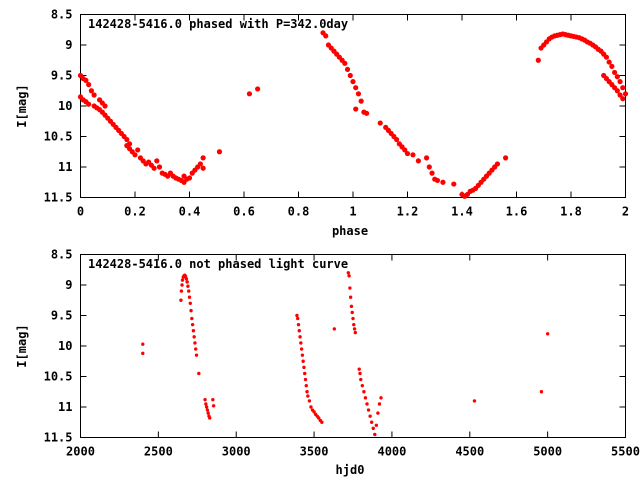  I want to click on x-tick-label: 3000, so click(236, 452).